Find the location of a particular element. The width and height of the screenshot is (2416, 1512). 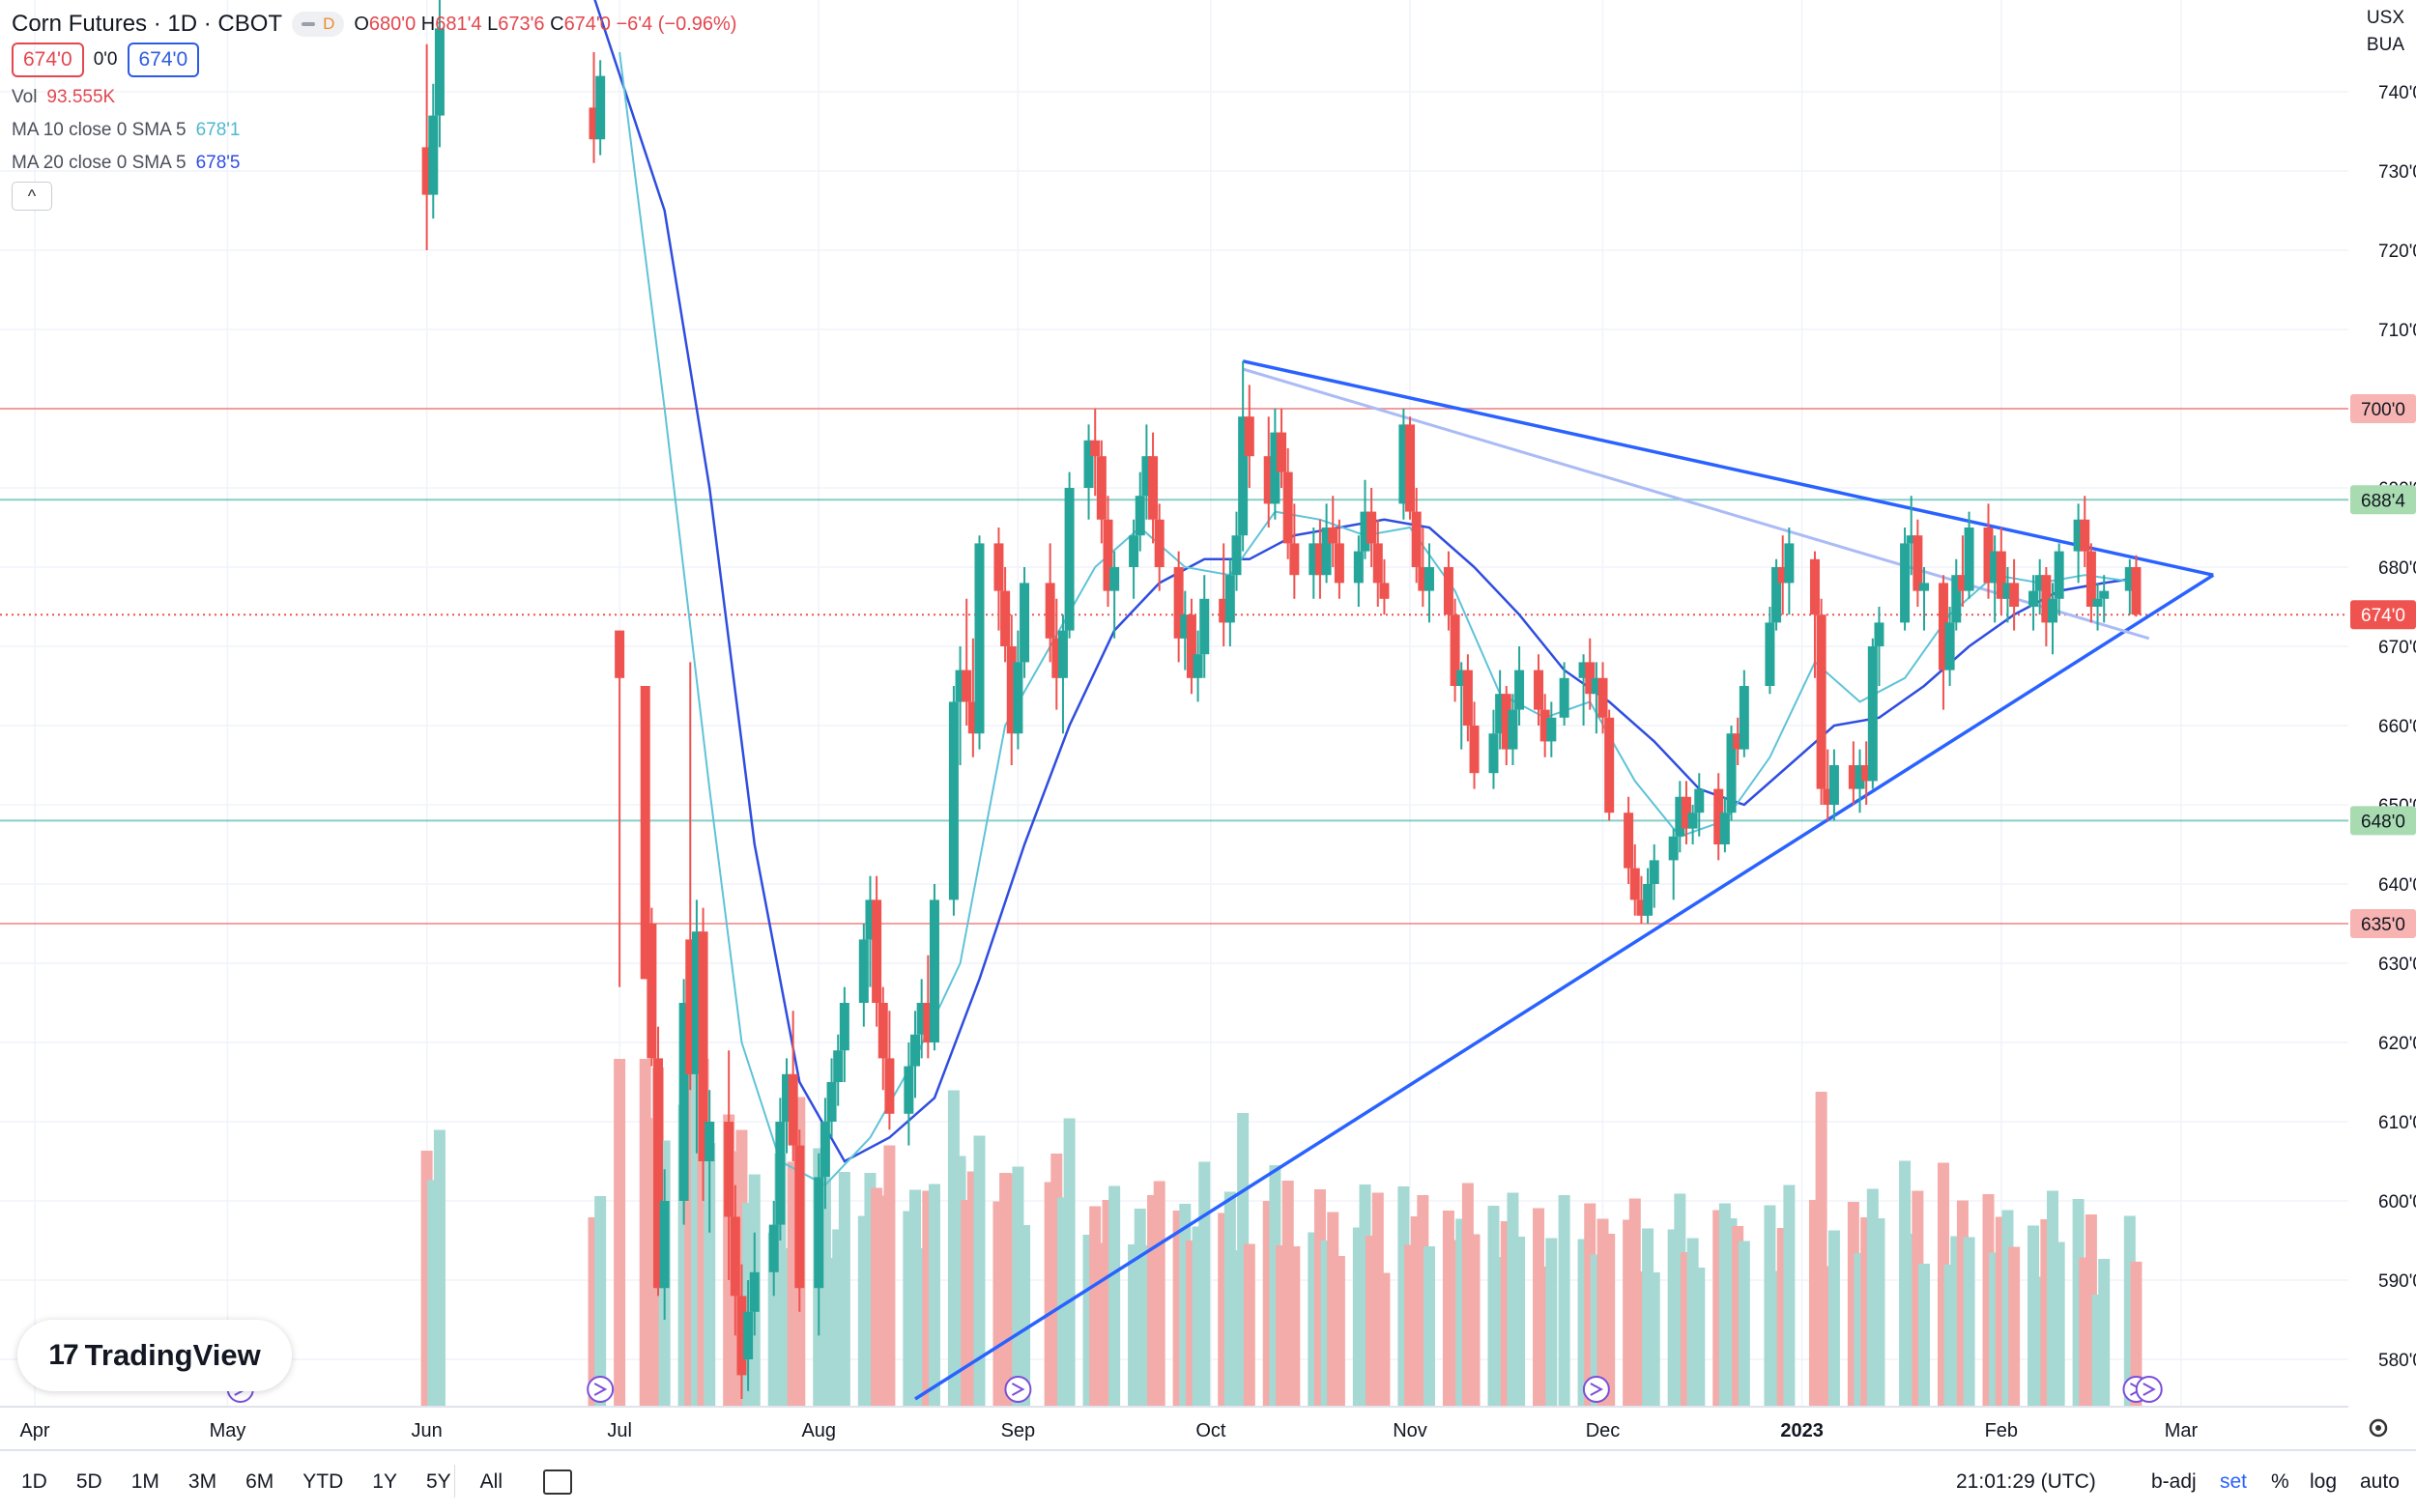

price-tag: 700'0 is located at coordinates (2383, 408).